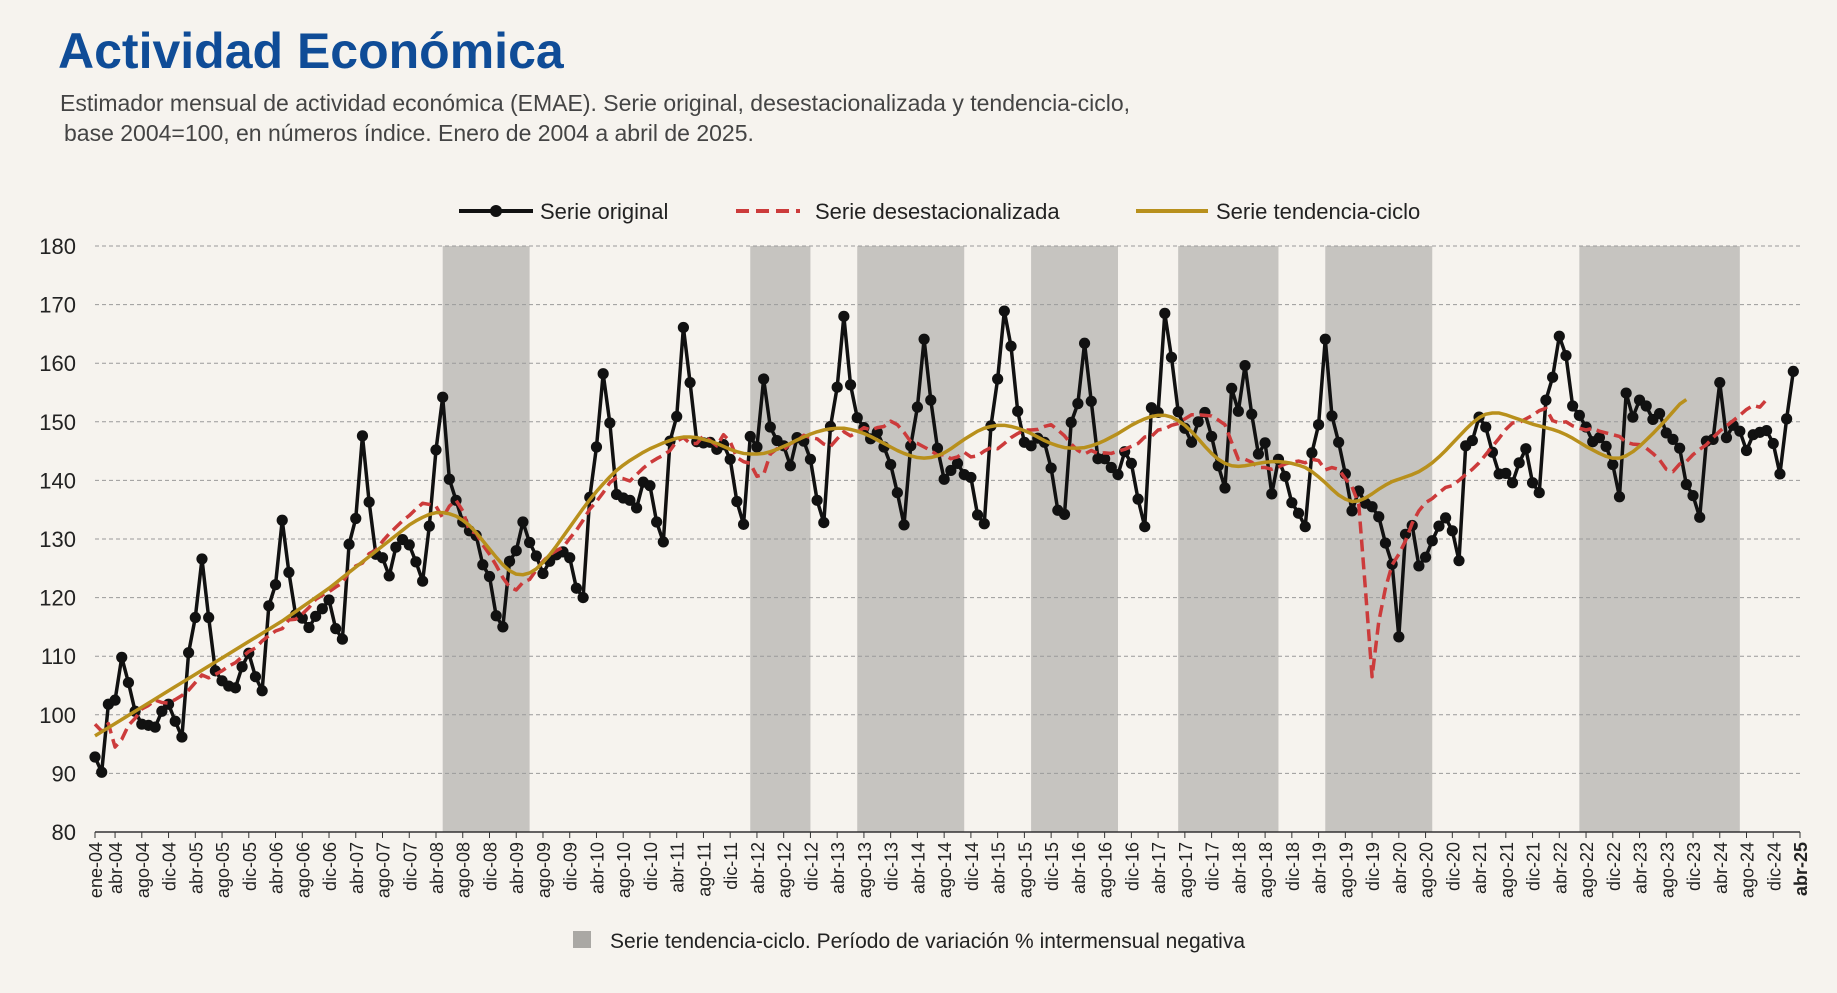  Describe the element at coordinates (57, 305) in the screenshot. I see `y-tick-label: 170` at that location.